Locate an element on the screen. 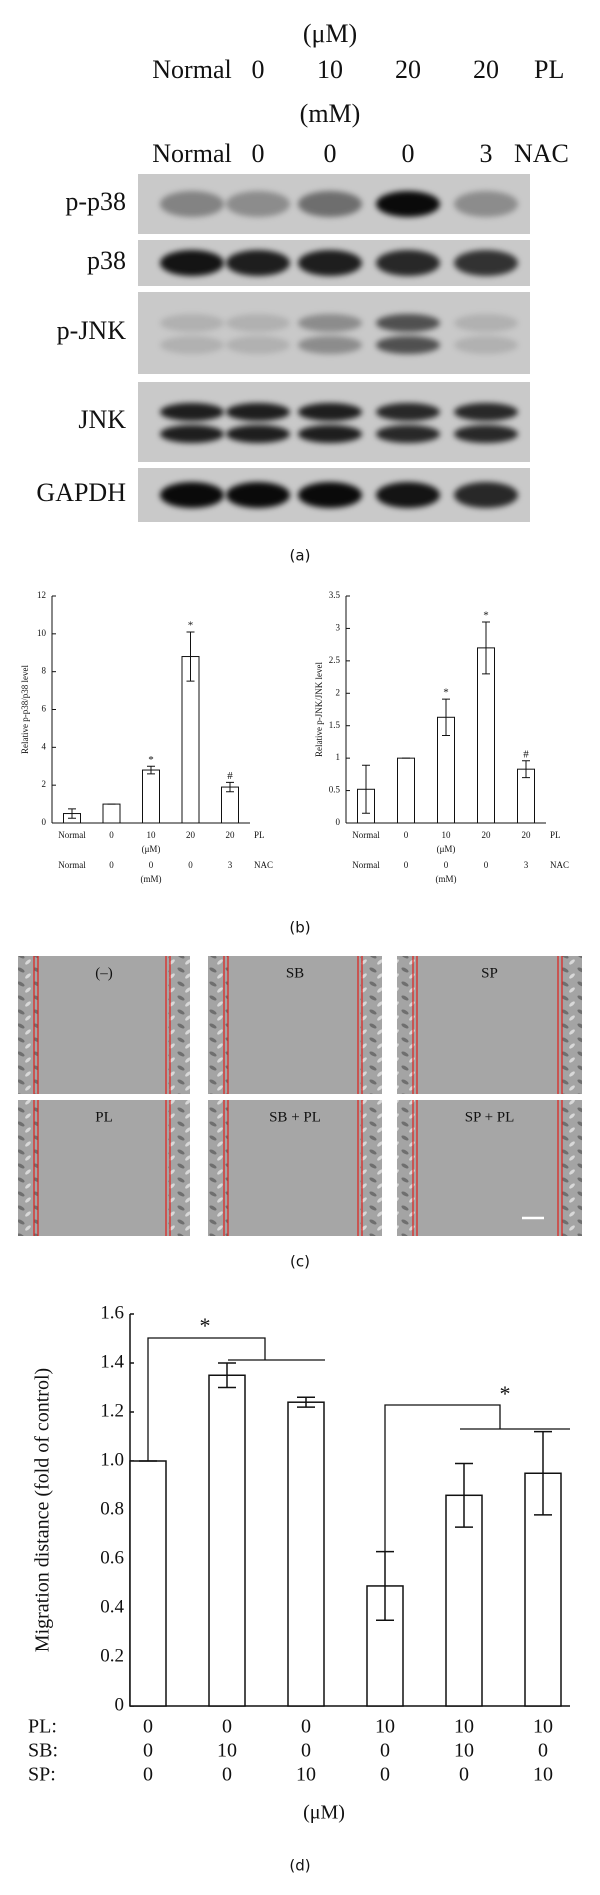 The image size is (600, 1895). x-tick-label: 3 is located at coordinates (526, 865).